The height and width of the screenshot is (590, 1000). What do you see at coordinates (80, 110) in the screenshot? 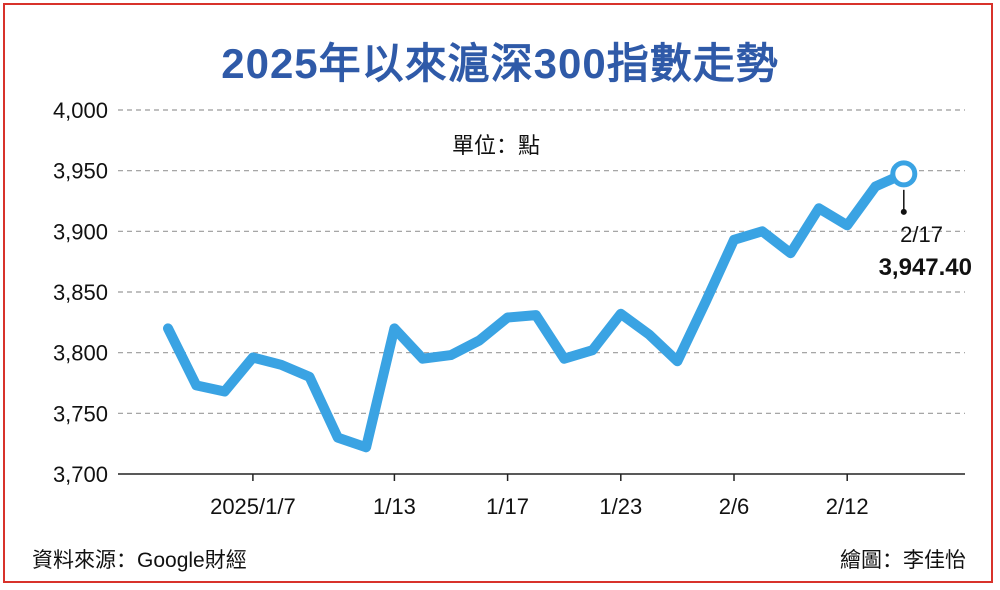
I see `y-tick-label: 4,000` at bounding box center [80, 110].